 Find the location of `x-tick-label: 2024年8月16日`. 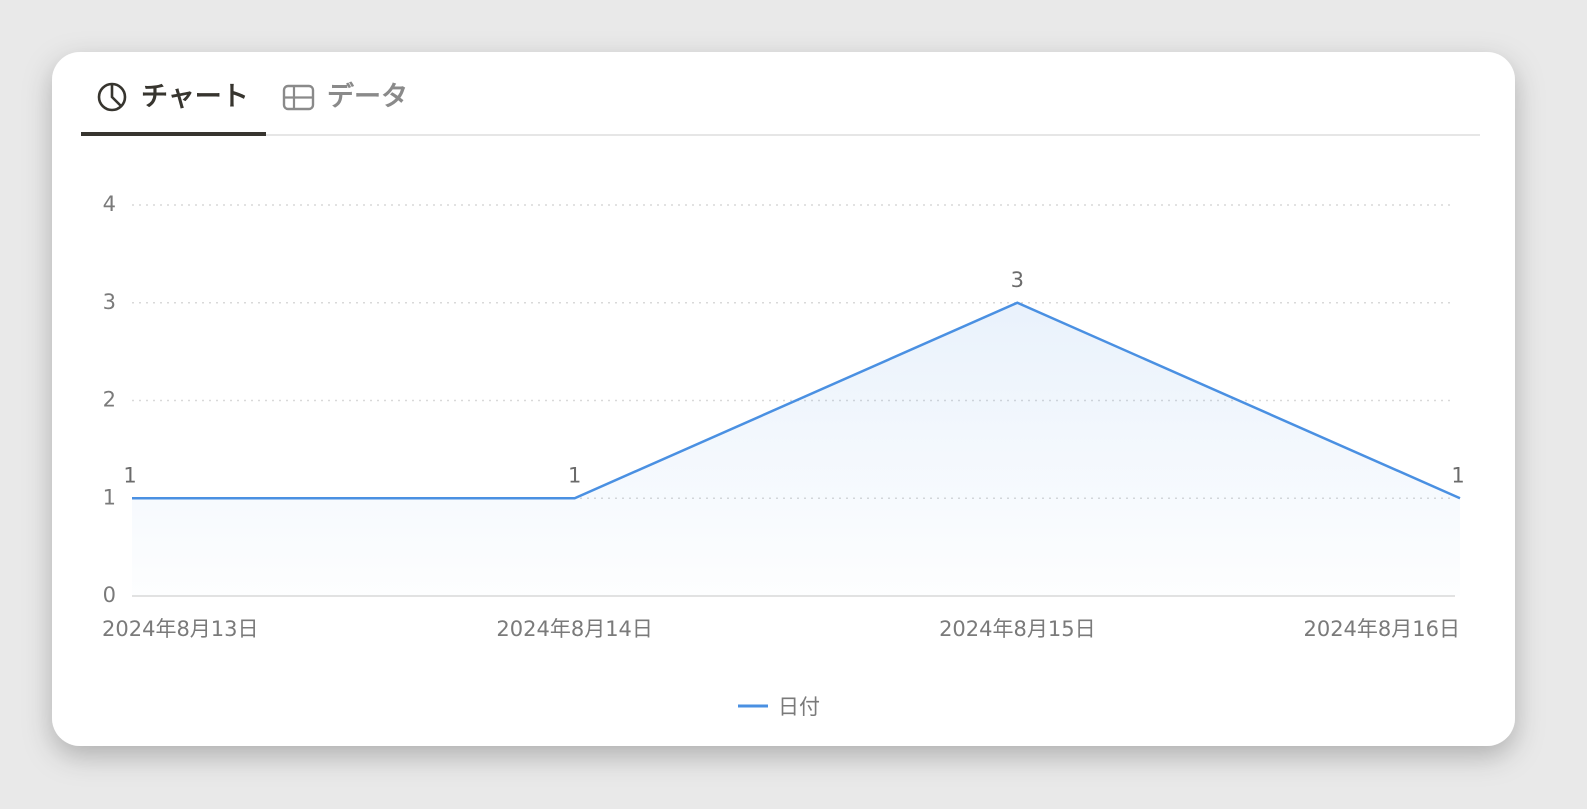

x-tick-label: 2024年8月16日 is located at coordinates (1381, 629).